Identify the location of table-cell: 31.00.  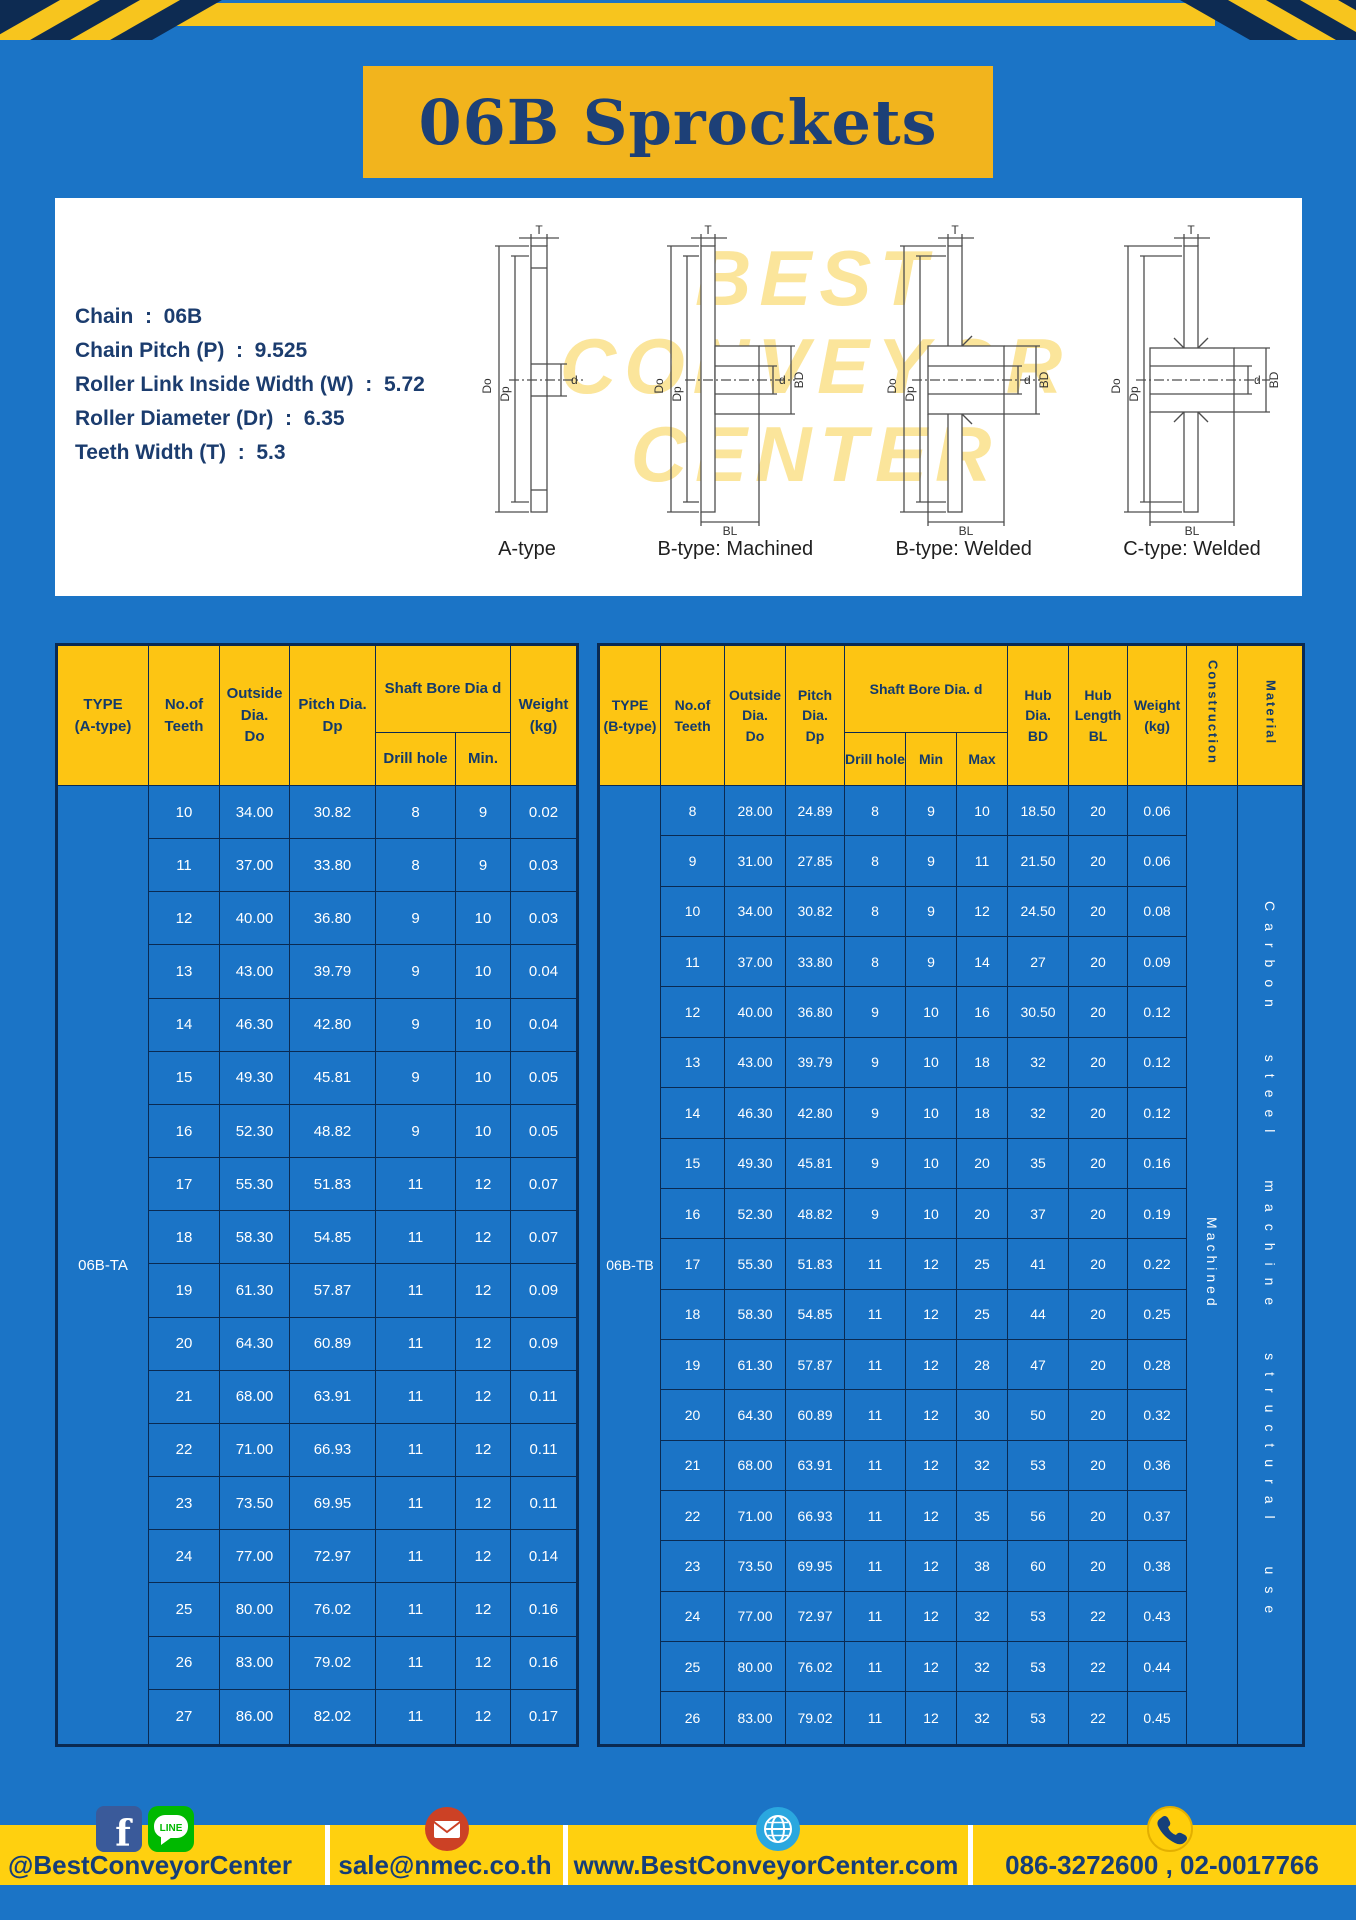
(755, 861).